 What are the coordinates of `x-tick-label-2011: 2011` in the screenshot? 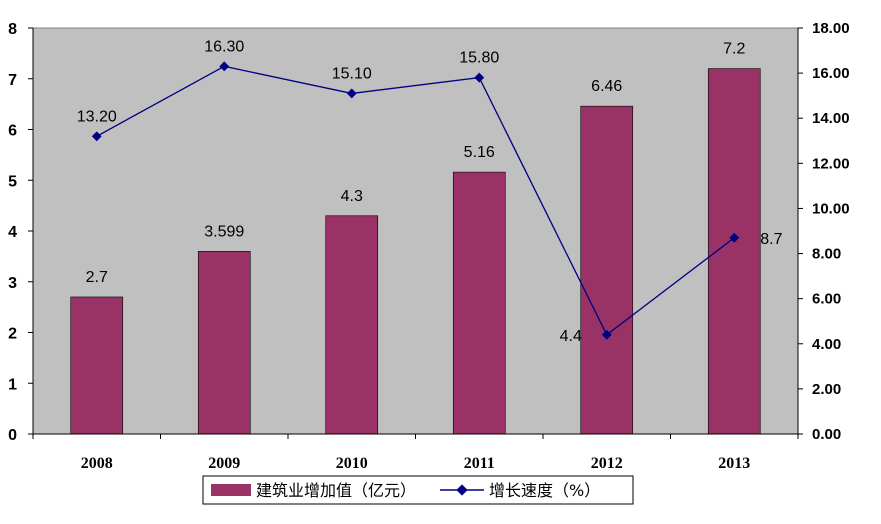 It's located at (479, 463).